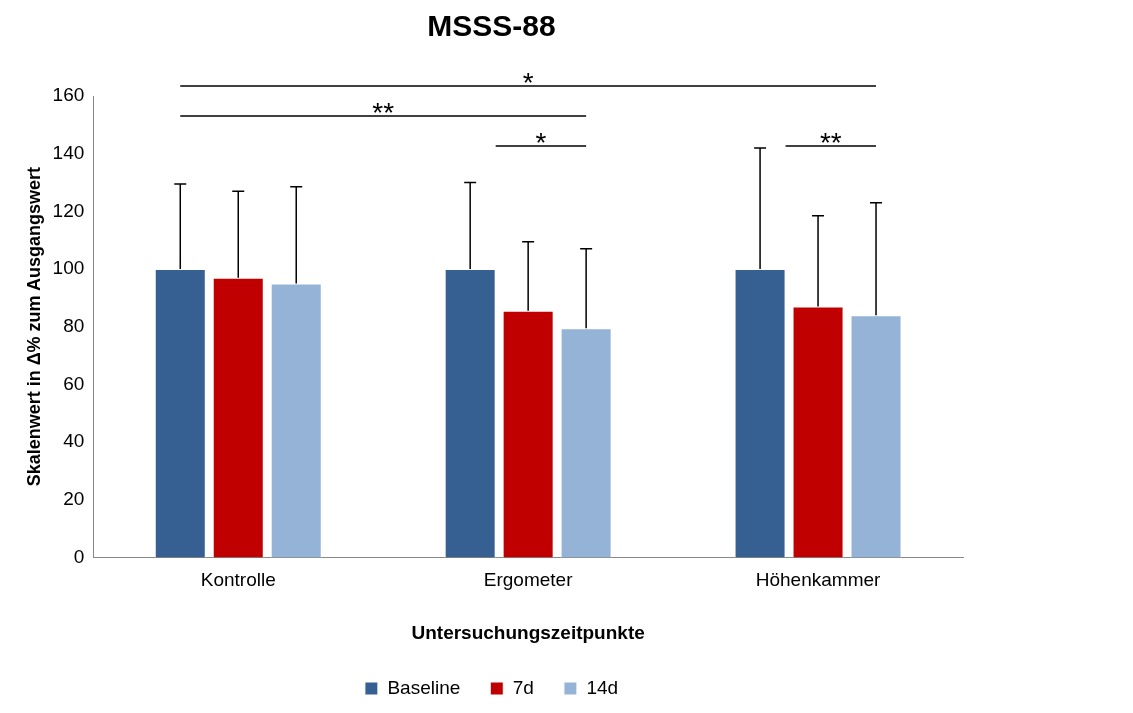 The image size is (1133, 713). Describe the element at coordinates (528, 580) in the screenshot. I see `x-tick-label: Ergometer` at that location.